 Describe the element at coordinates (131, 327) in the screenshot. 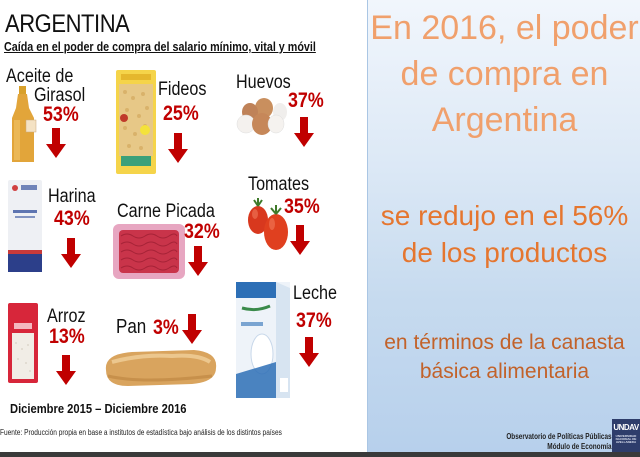

I see `product-label: Pan` at that location.